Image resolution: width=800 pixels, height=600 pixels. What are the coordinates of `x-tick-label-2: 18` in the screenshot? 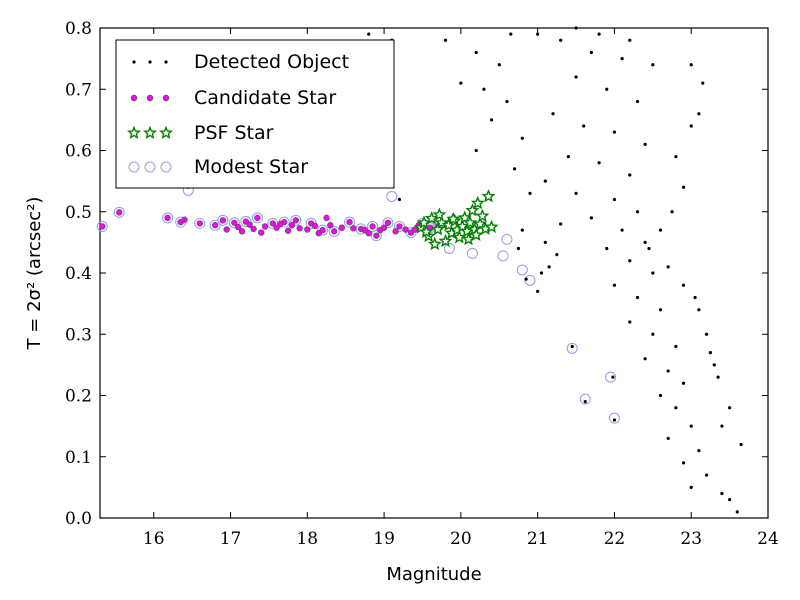 It's located at (307, 539).